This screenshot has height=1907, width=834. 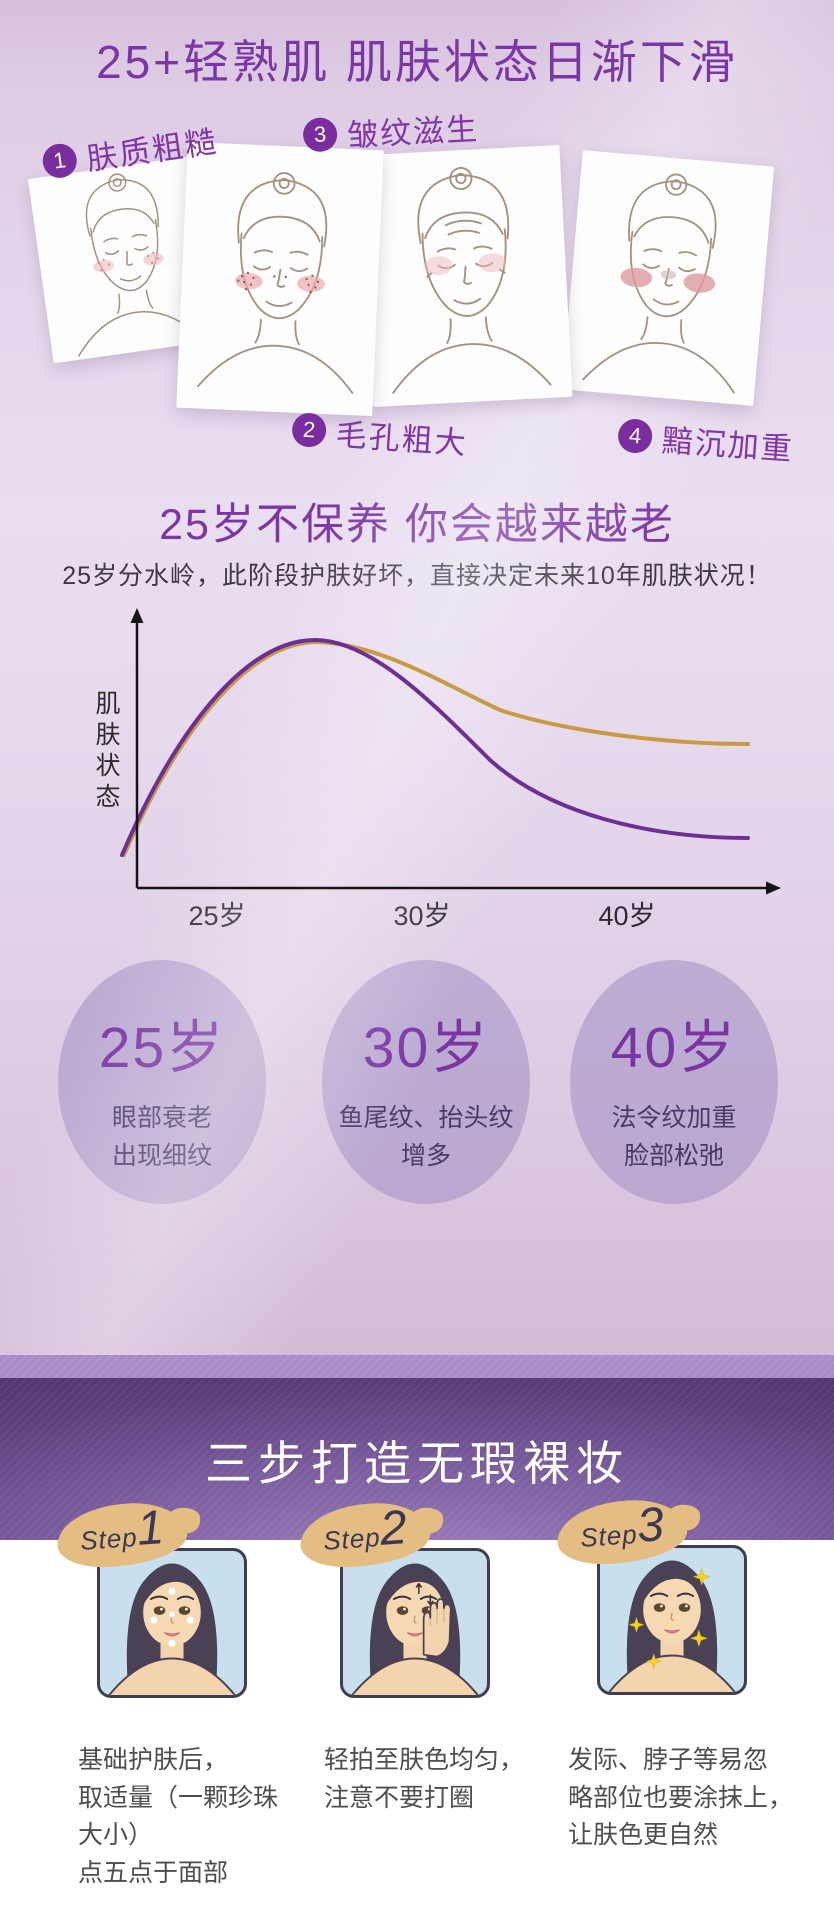 What do you see at coordinates (426, 1137) in the screenshot?
I see `age-description: 鱼尾纹、抬头纹 增多` at bounding box center [426, 1137].